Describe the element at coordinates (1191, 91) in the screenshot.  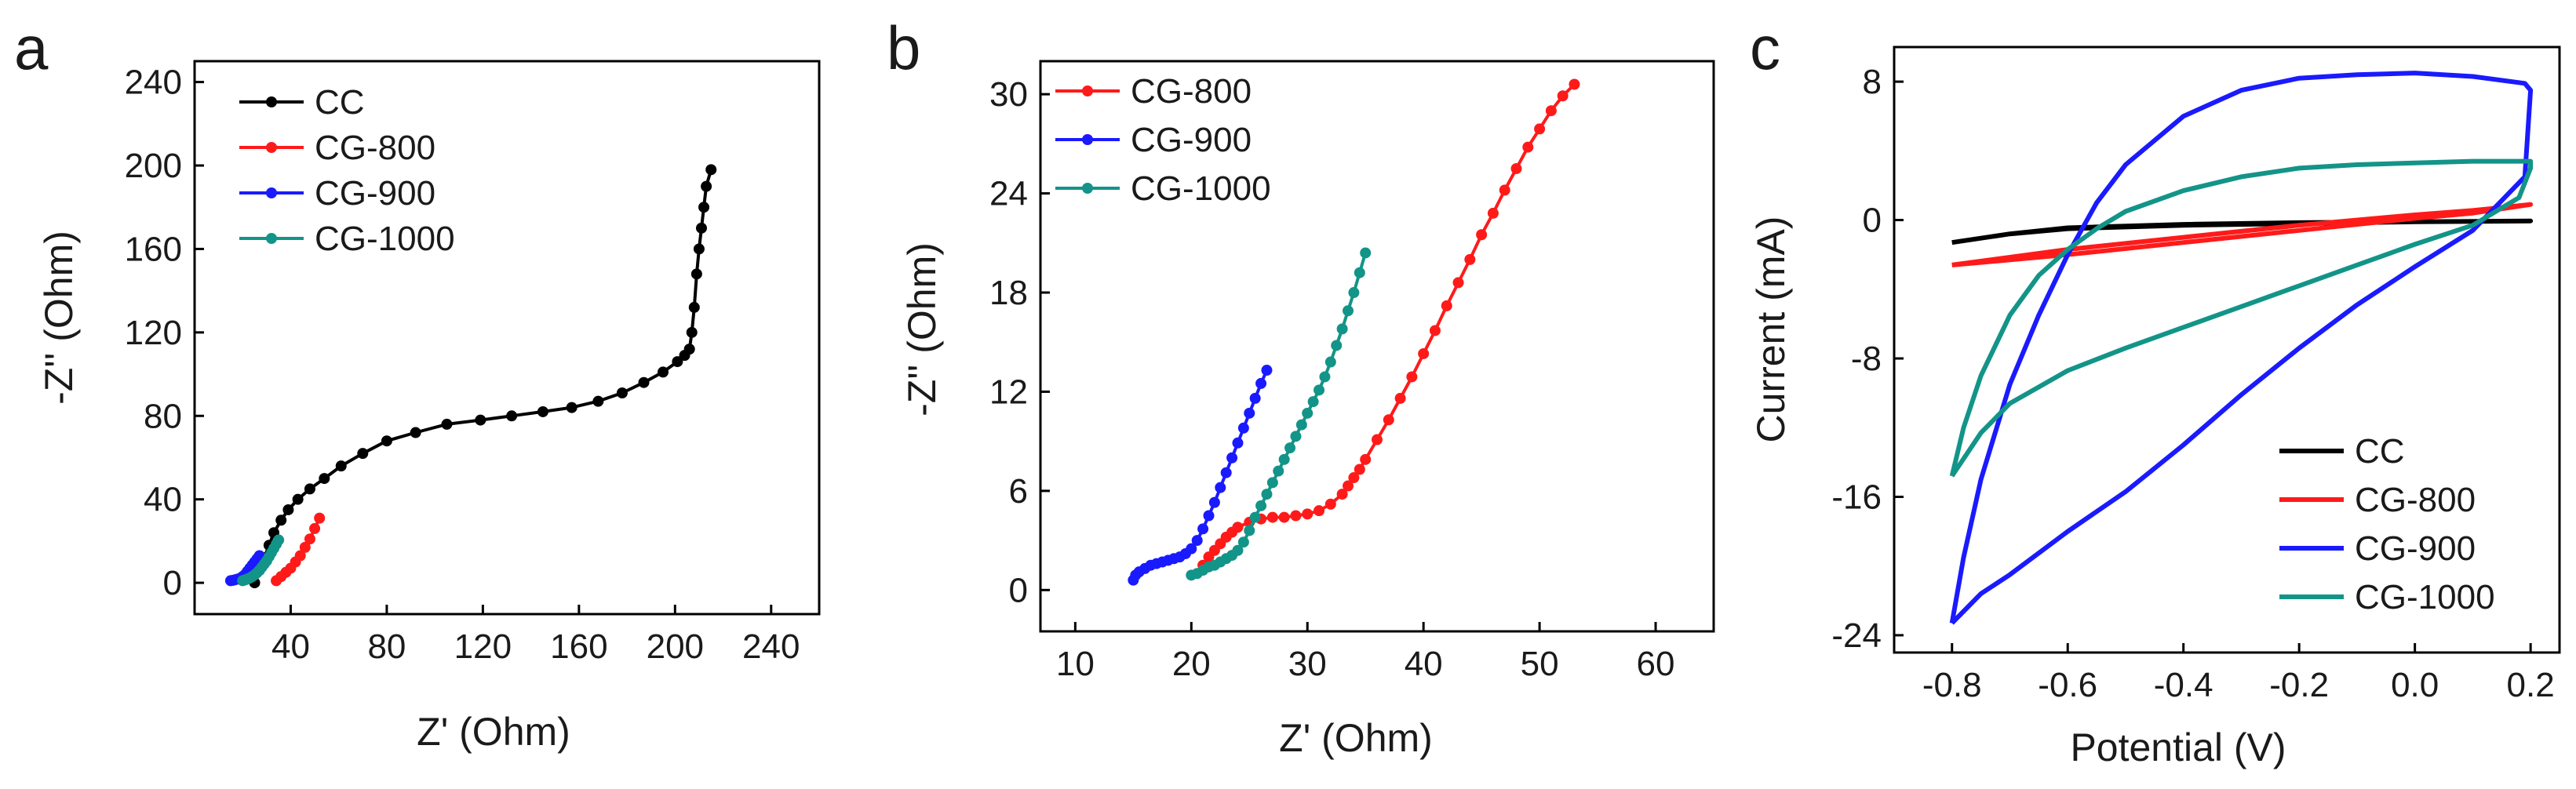
I see `b-legend-label: CG-800` at that location.